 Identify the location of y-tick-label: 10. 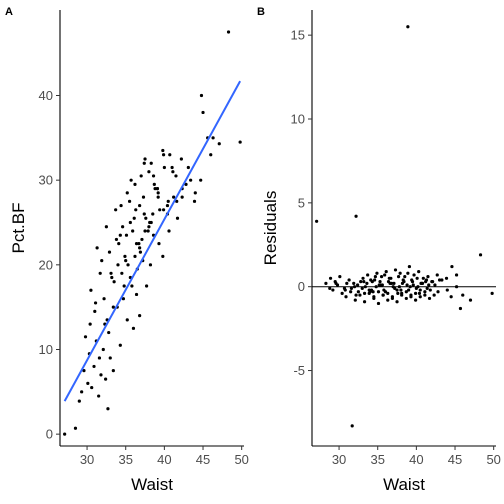
(298, 119).